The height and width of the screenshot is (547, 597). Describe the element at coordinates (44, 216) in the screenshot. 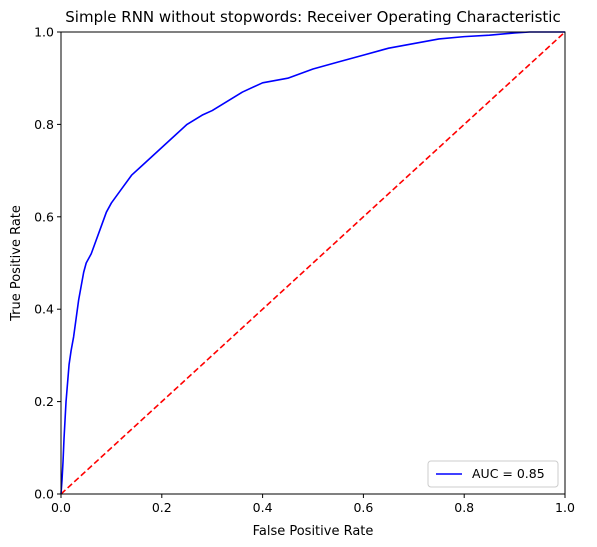

I see `y-tick-label: 0.6` at that location.